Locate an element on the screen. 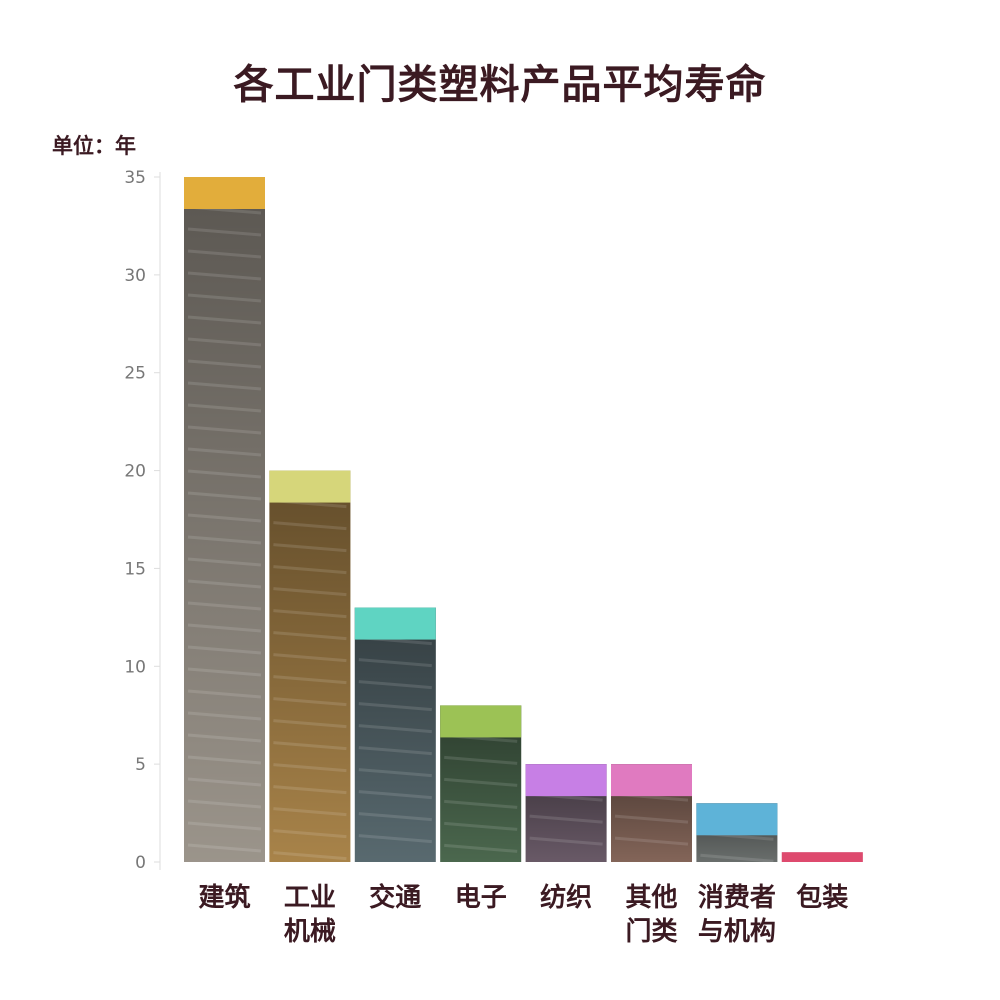  unit-label: 单位：年 is located at coordinates (94, 145).